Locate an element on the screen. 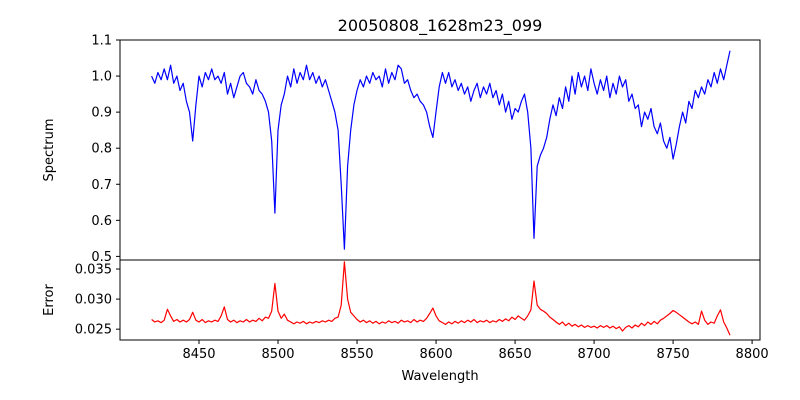 This screenshot has width=800, height=400. x-tick-label: 8450 is located at coordinates (198, 354).